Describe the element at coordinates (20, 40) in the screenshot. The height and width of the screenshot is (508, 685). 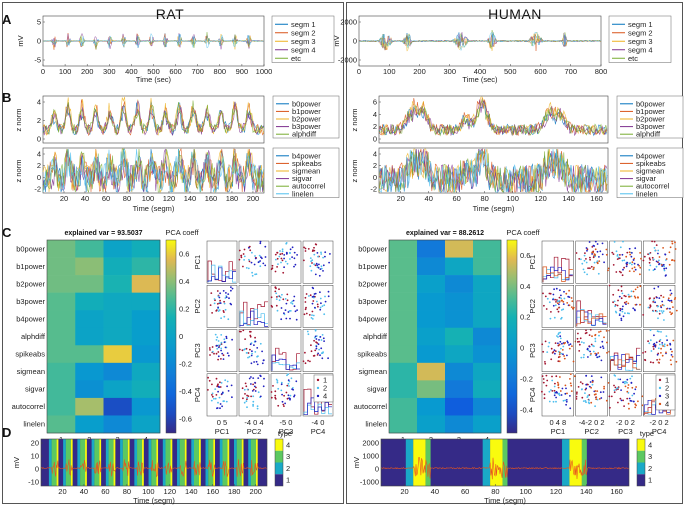
I see `rat-raw-signal-ylabel: mV` at that location.